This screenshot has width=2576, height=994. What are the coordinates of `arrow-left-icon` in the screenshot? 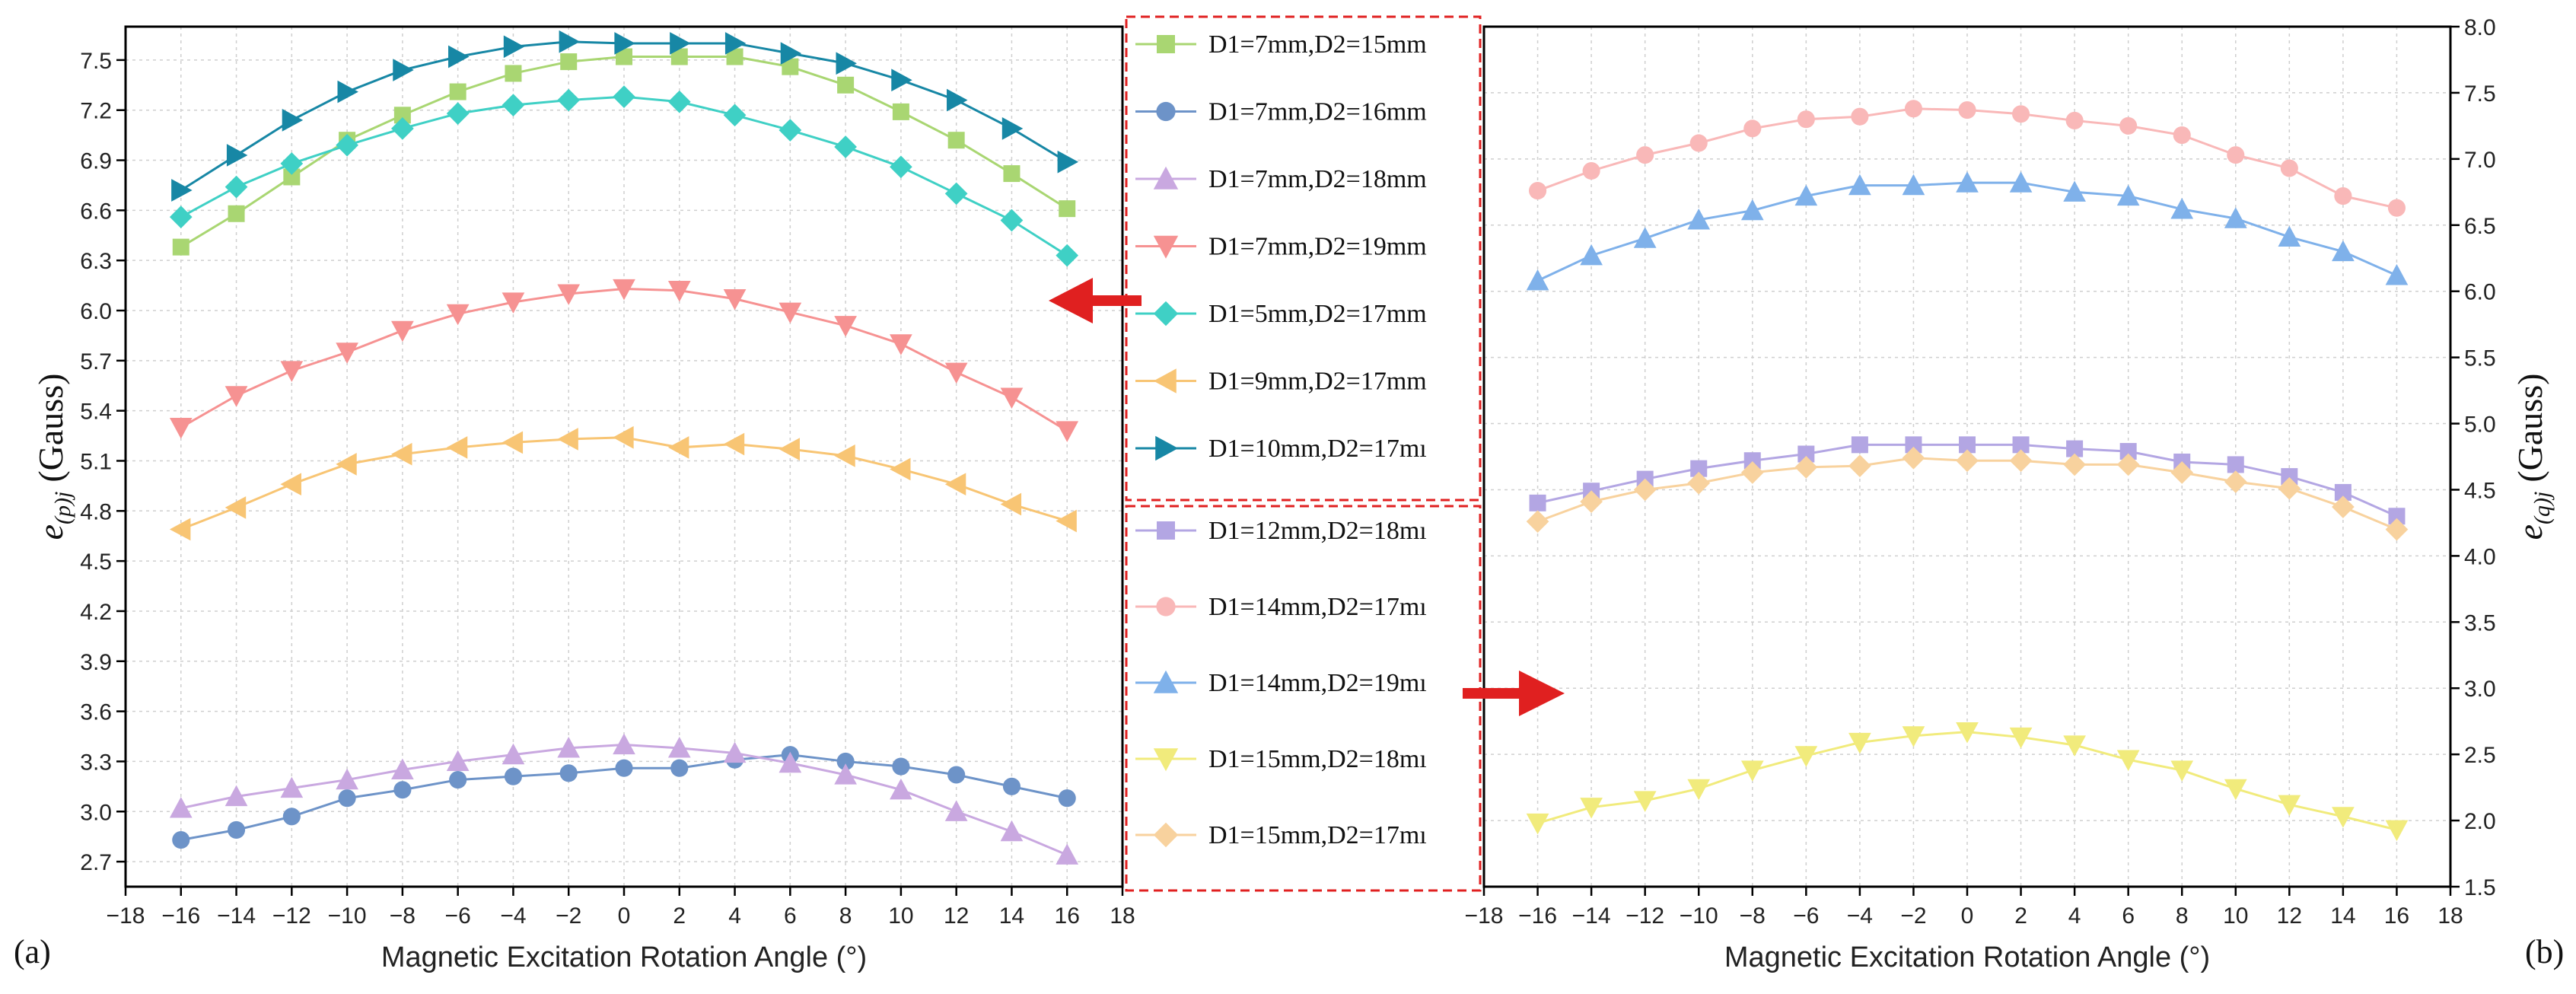 It's located at (1095, 301).